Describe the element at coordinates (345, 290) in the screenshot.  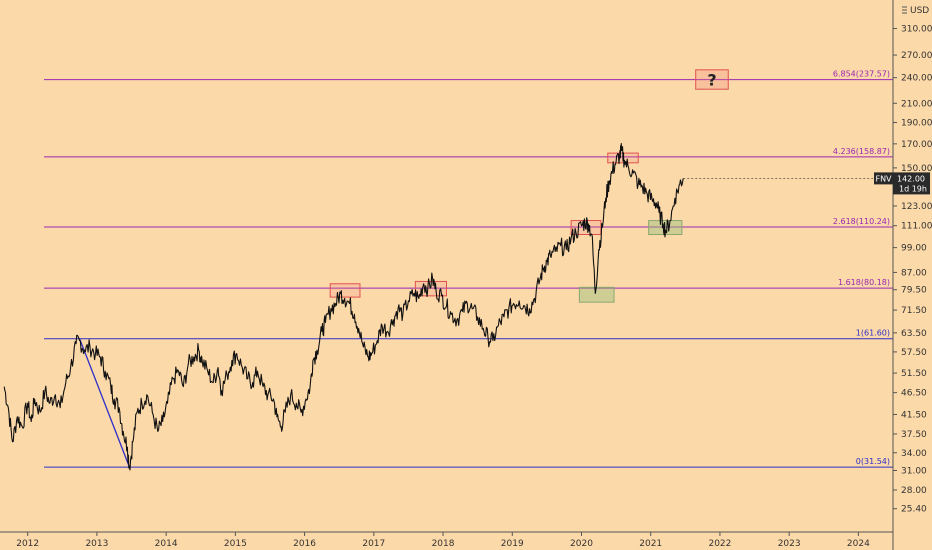
I see `resistance-zone` at that location.